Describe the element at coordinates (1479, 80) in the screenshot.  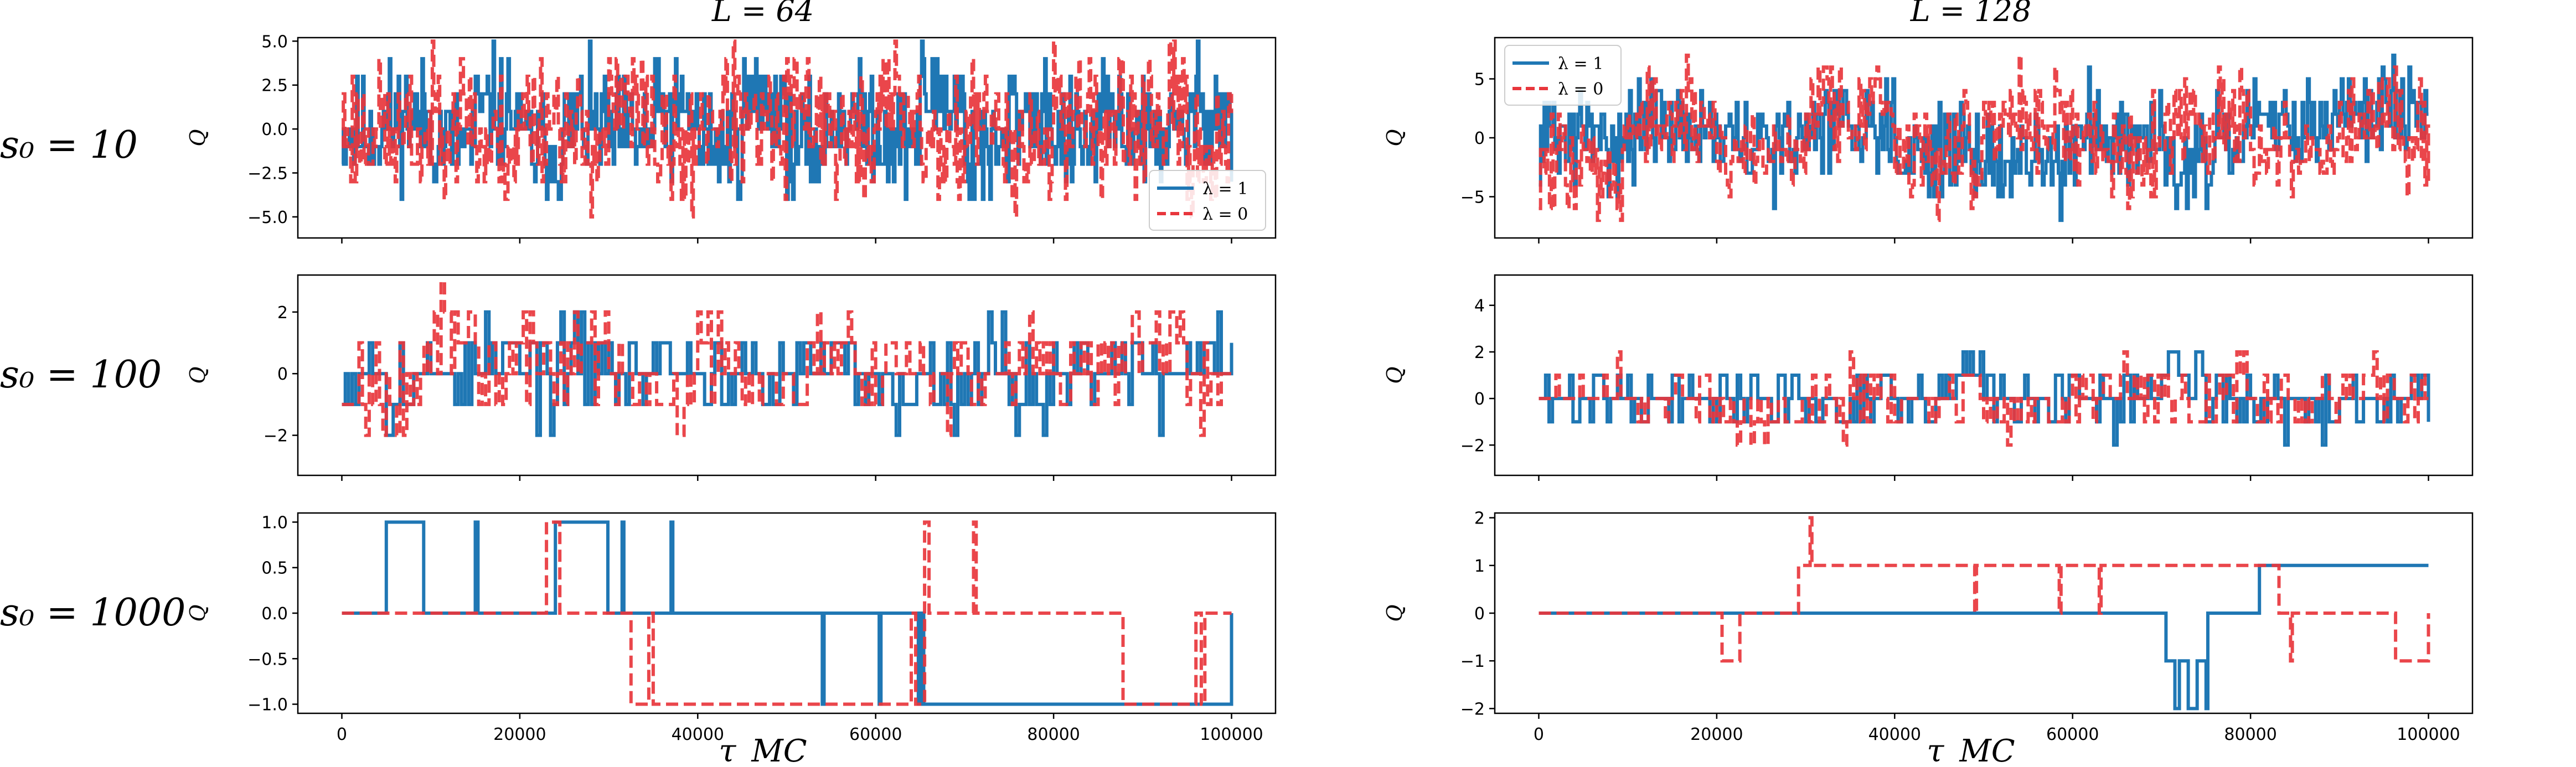
I see `y-tick-label: 5` at that location.